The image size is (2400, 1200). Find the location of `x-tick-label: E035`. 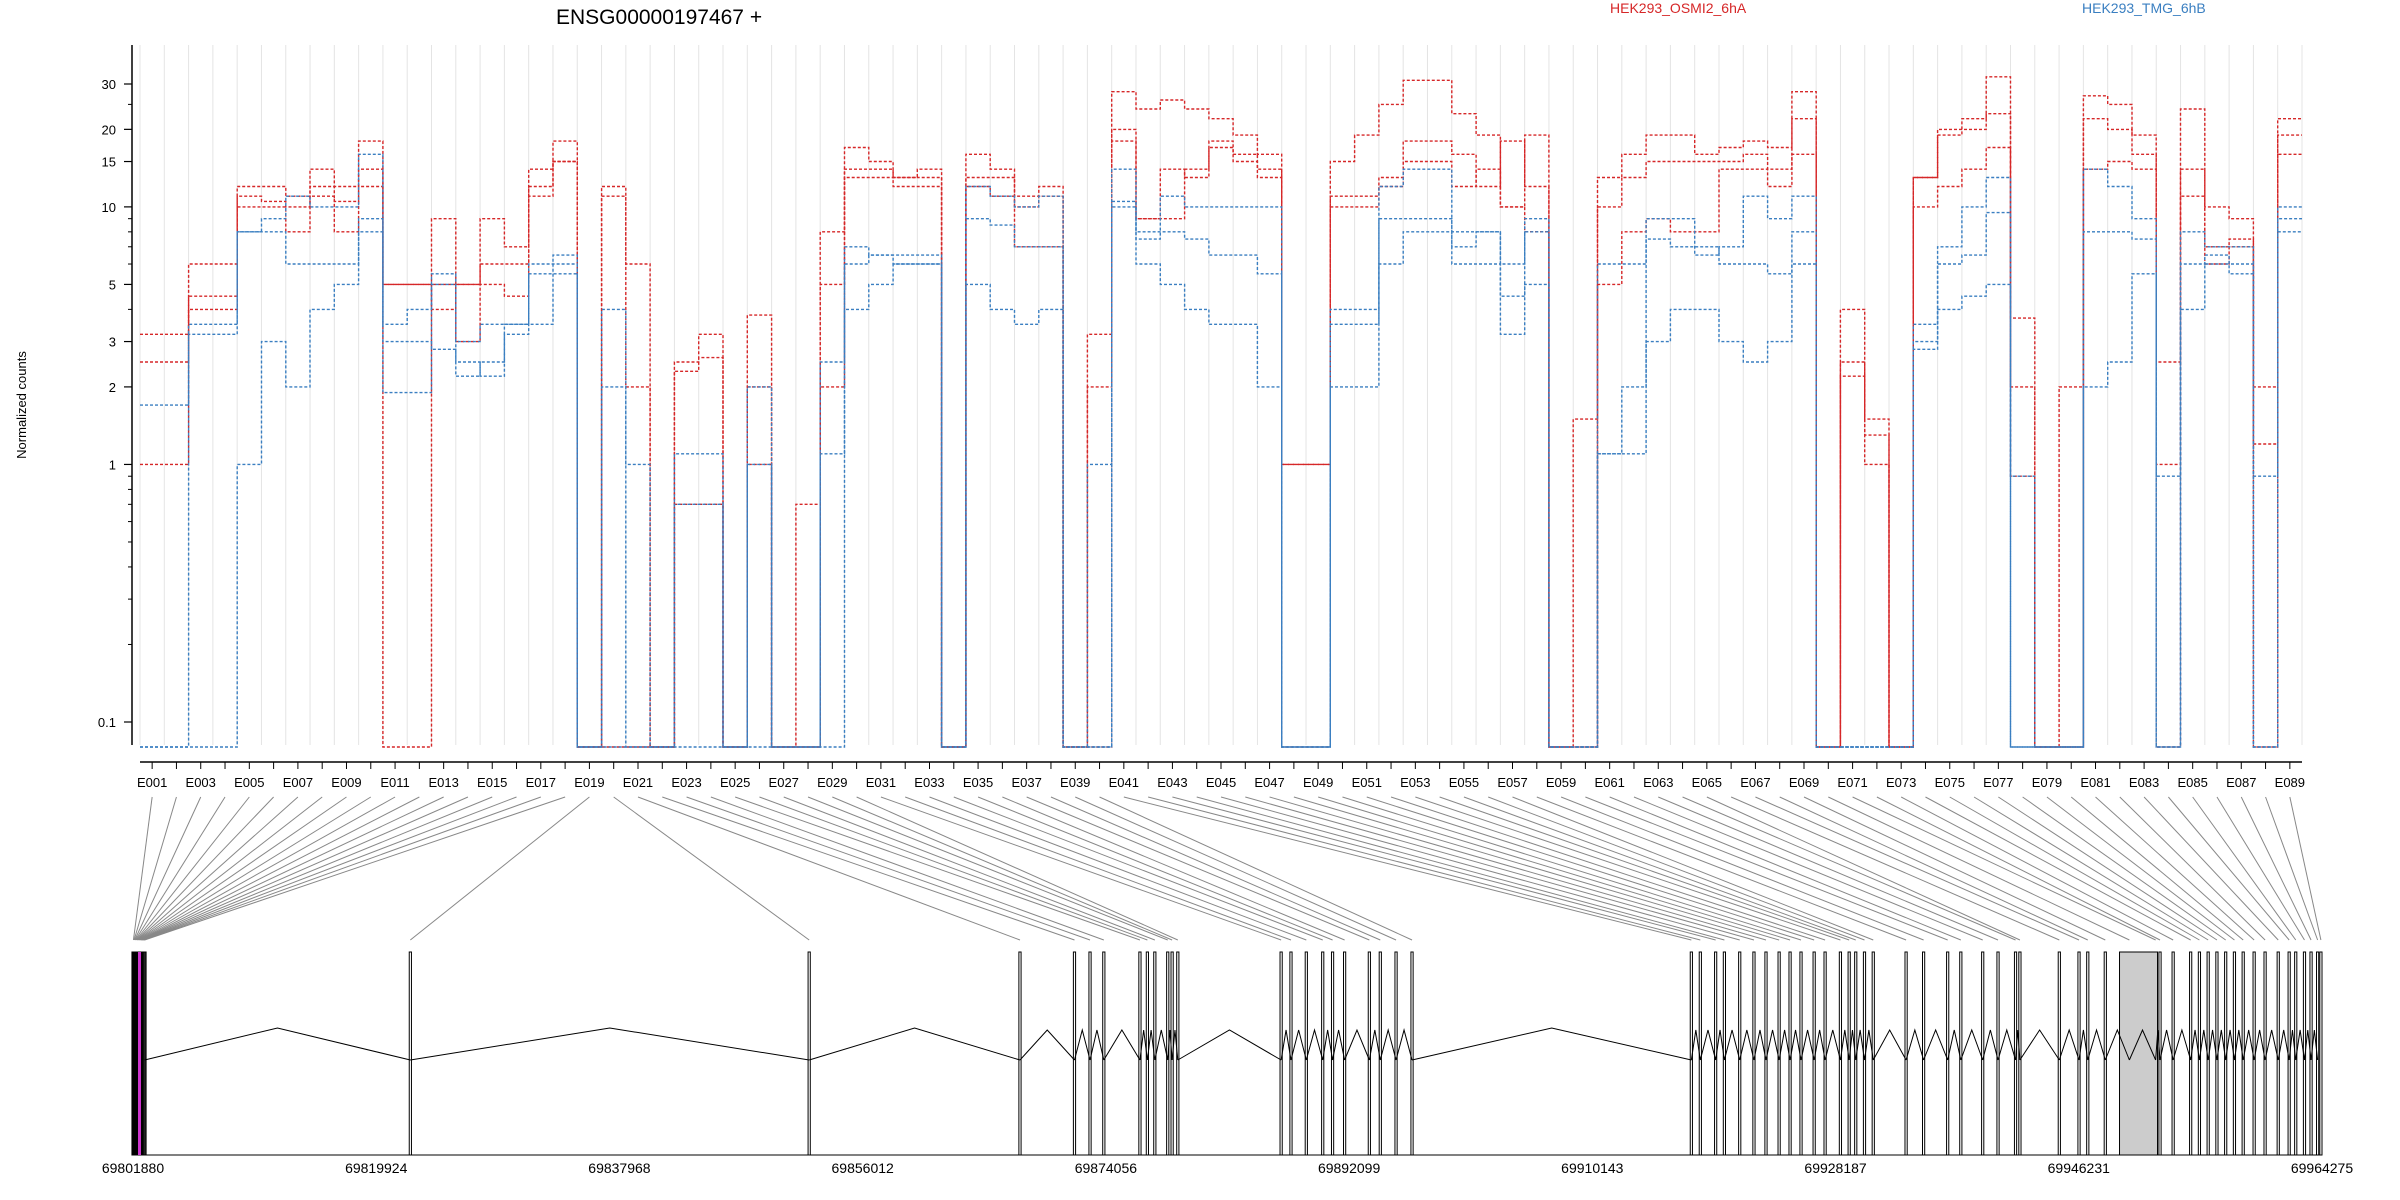

x-tick-label: E035 is located at coordinates (978, 782).